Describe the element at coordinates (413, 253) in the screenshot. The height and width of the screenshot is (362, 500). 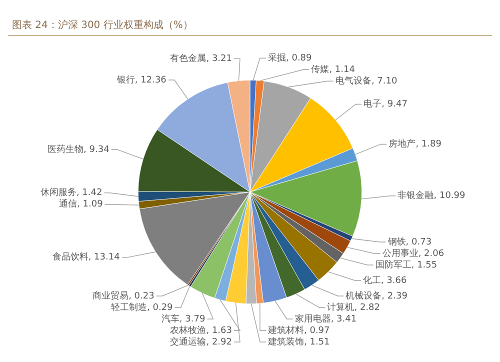
I see `slice-label: 公用事业, 2.06` at that location.